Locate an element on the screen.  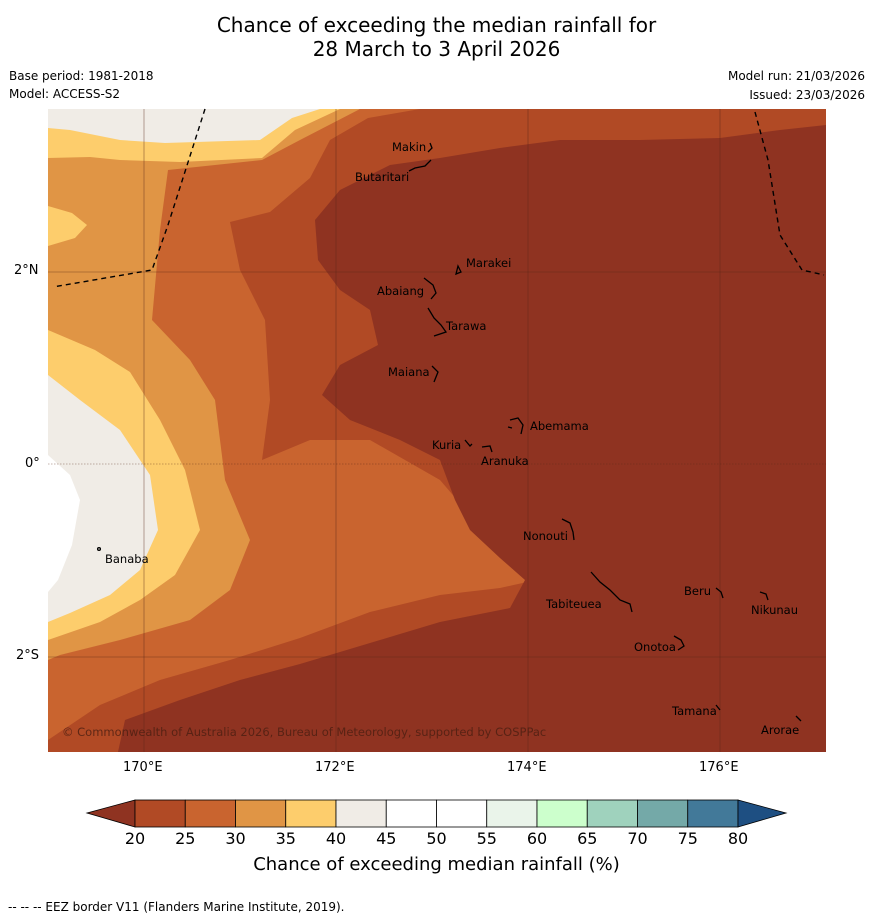
place-label-abemama: Abemama is located at coordinates (559, 426).